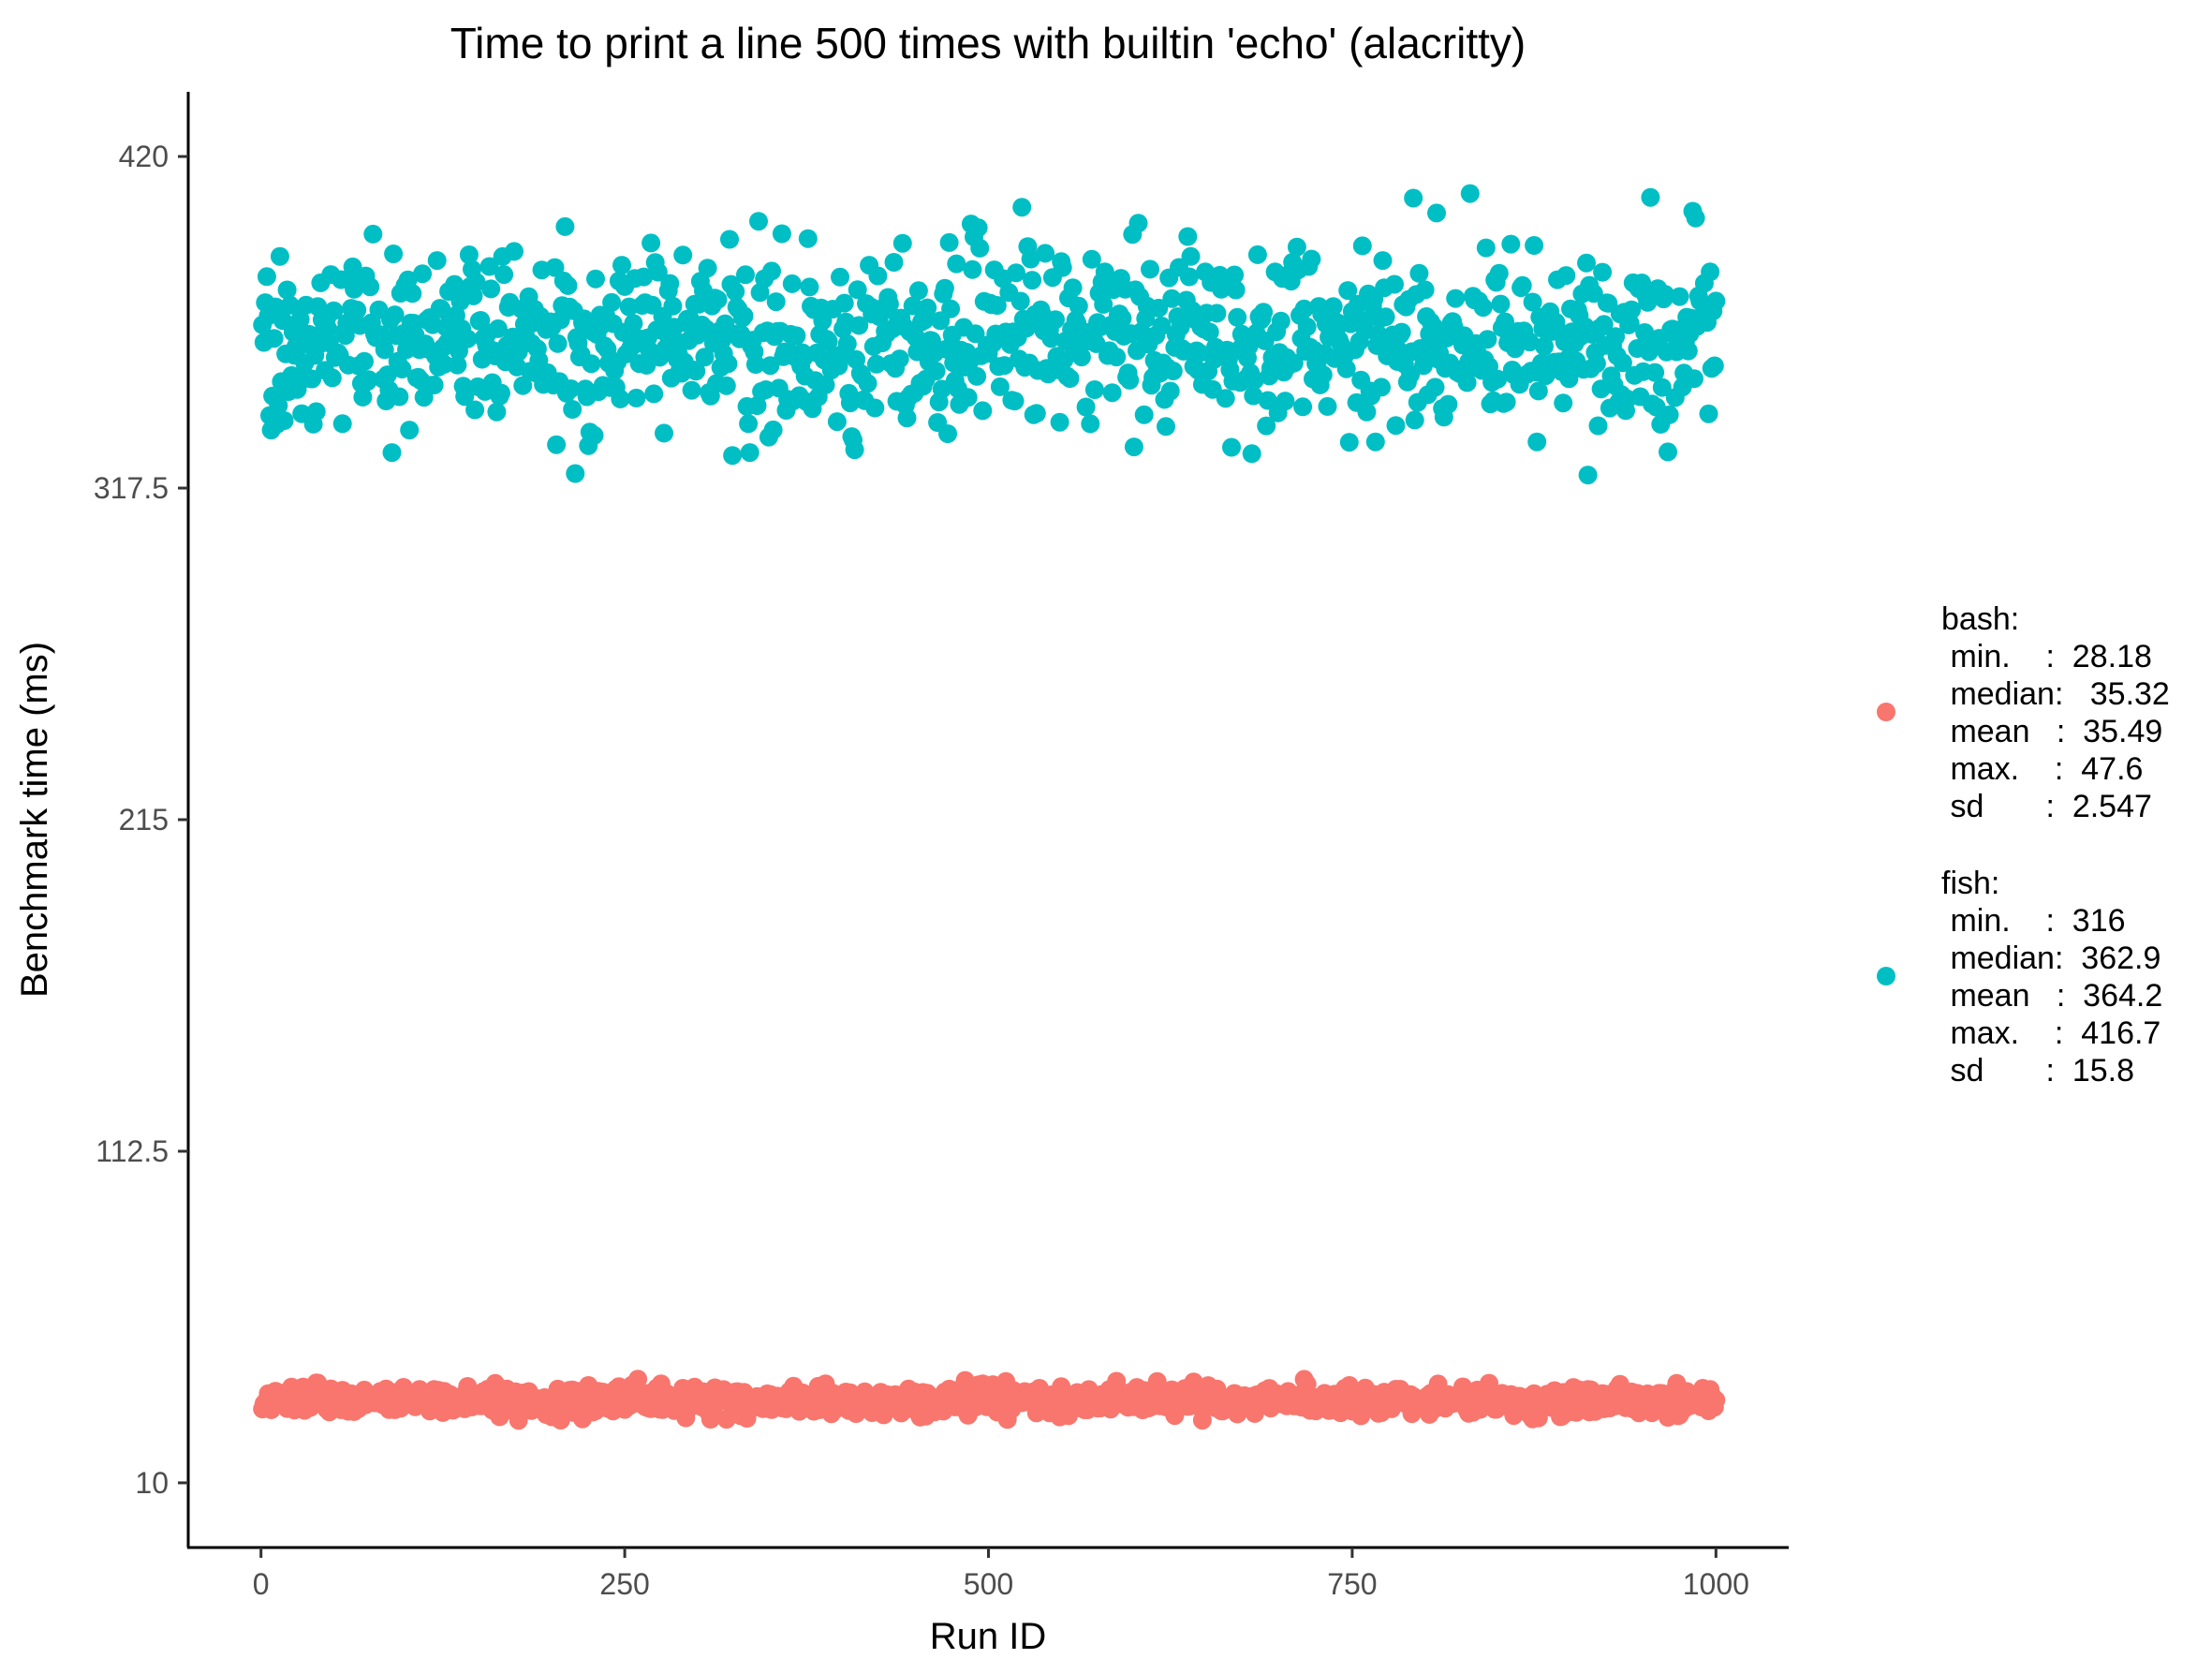 The height and width of the screenshot is (1659, 2212). What do you see at coordinates (1001, 1574) in the screenshot?
I see `x-axis-ticks: 0 250 500 750 1000` at bounding box center [1001, 1574].